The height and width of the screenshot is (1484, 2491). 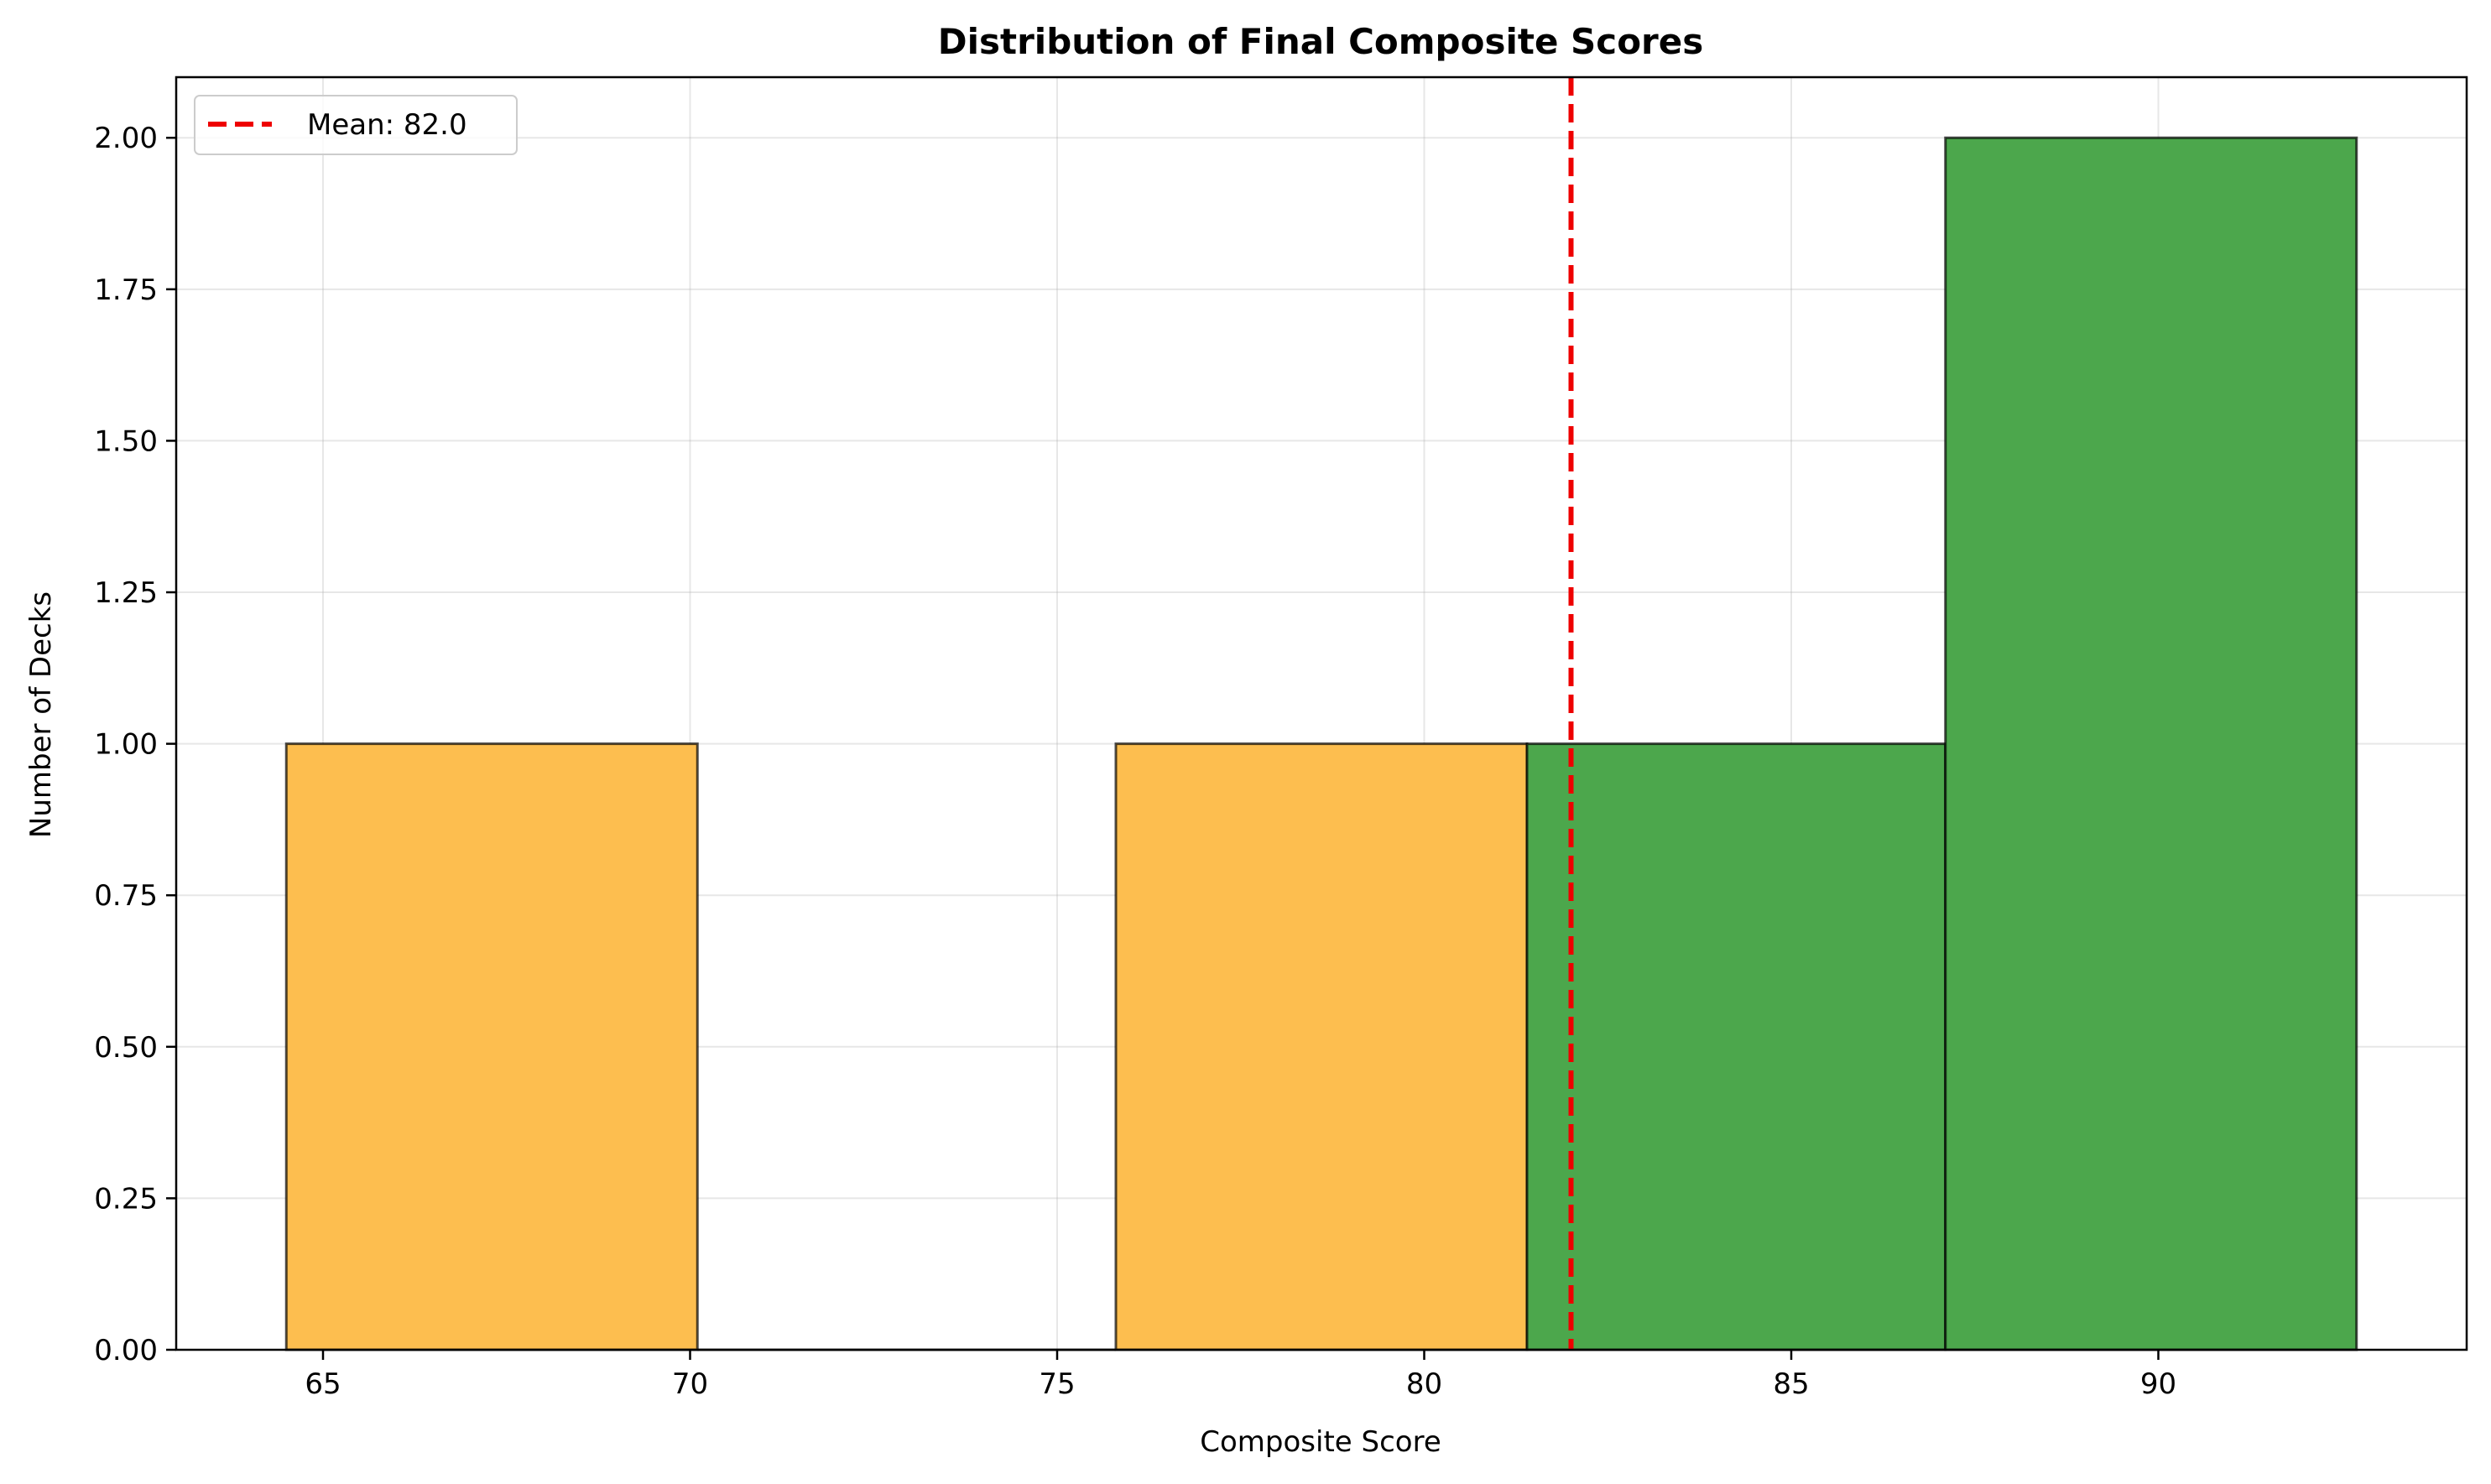 I want to click on x-tick-label-1: 70, so click(x=690, y=1384).